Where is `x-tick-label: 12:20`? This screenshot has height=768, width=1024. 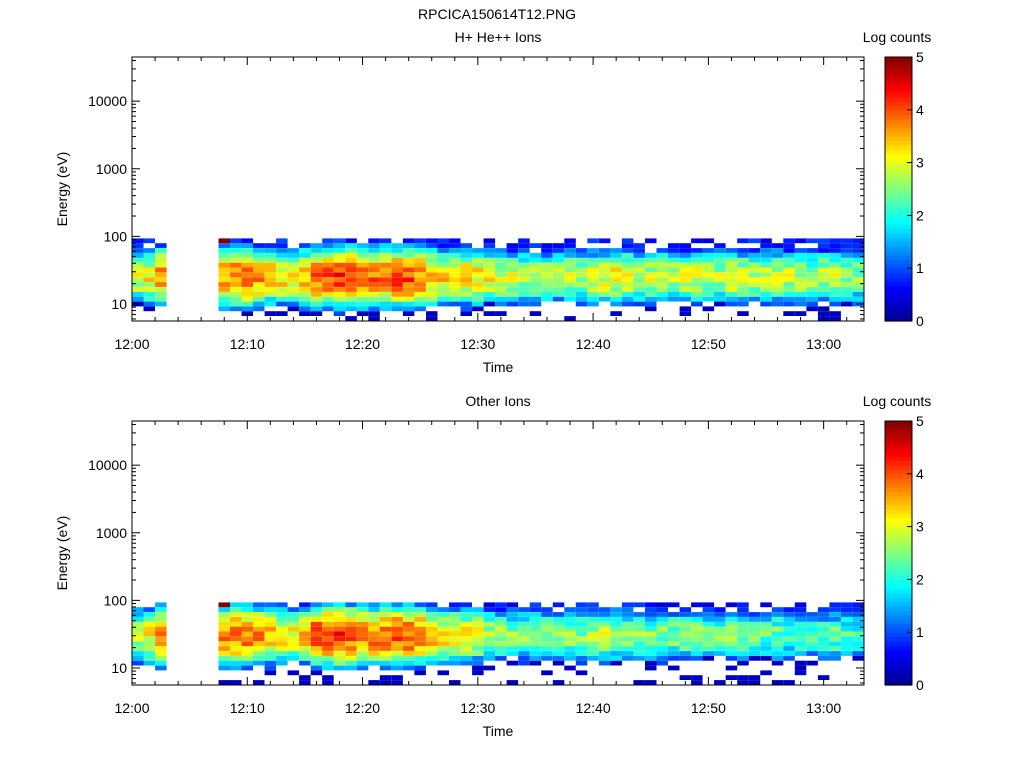
x-tick-label: 12:20 is located at coordinates (362, 708).